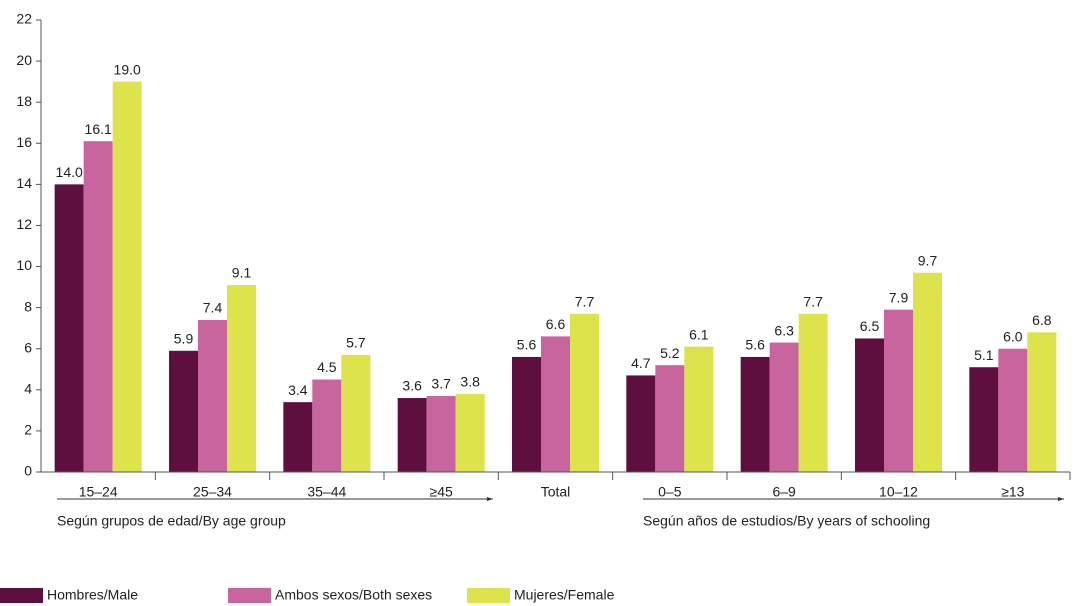 This screenshot has width=1087, height=606. Describe the element at coordinates (641, 363) in the screenshot. I see `value-label: 4.7` at that location.